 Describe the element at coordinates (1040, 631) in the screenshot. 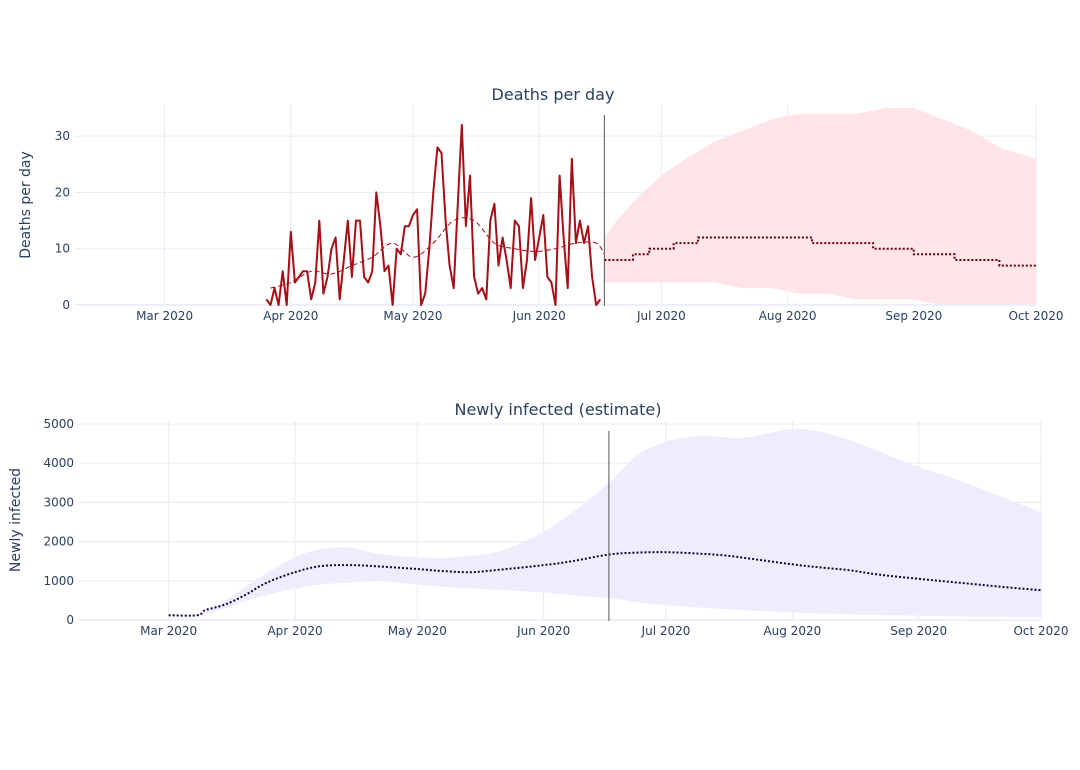

I see `infected-x-tick-label: Oct 2020` at that location.